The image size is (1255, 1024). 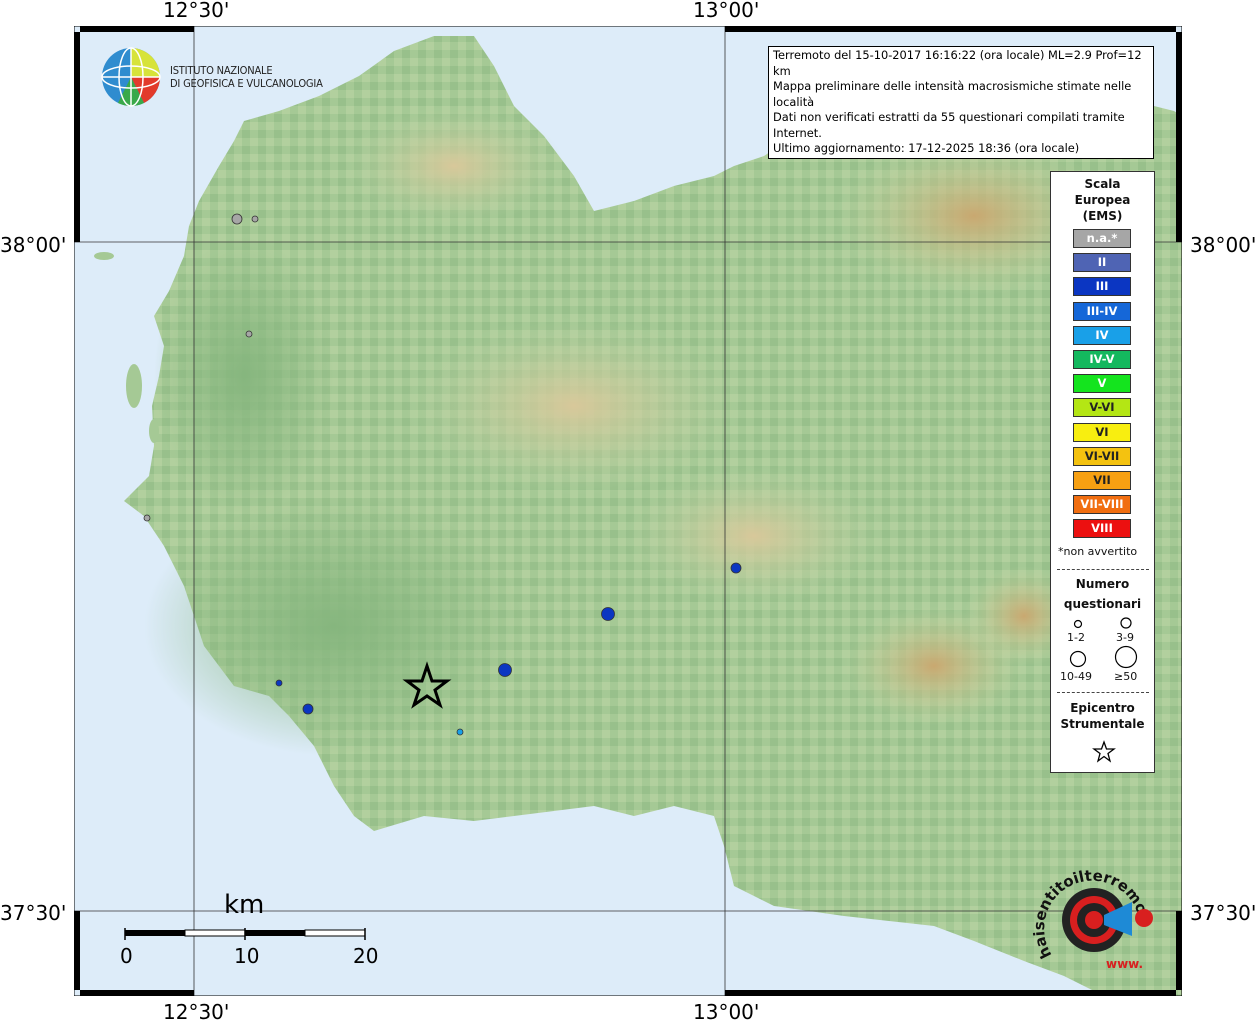 I want to click on count-title: Numero questionari, so click(x=1102, y=594).